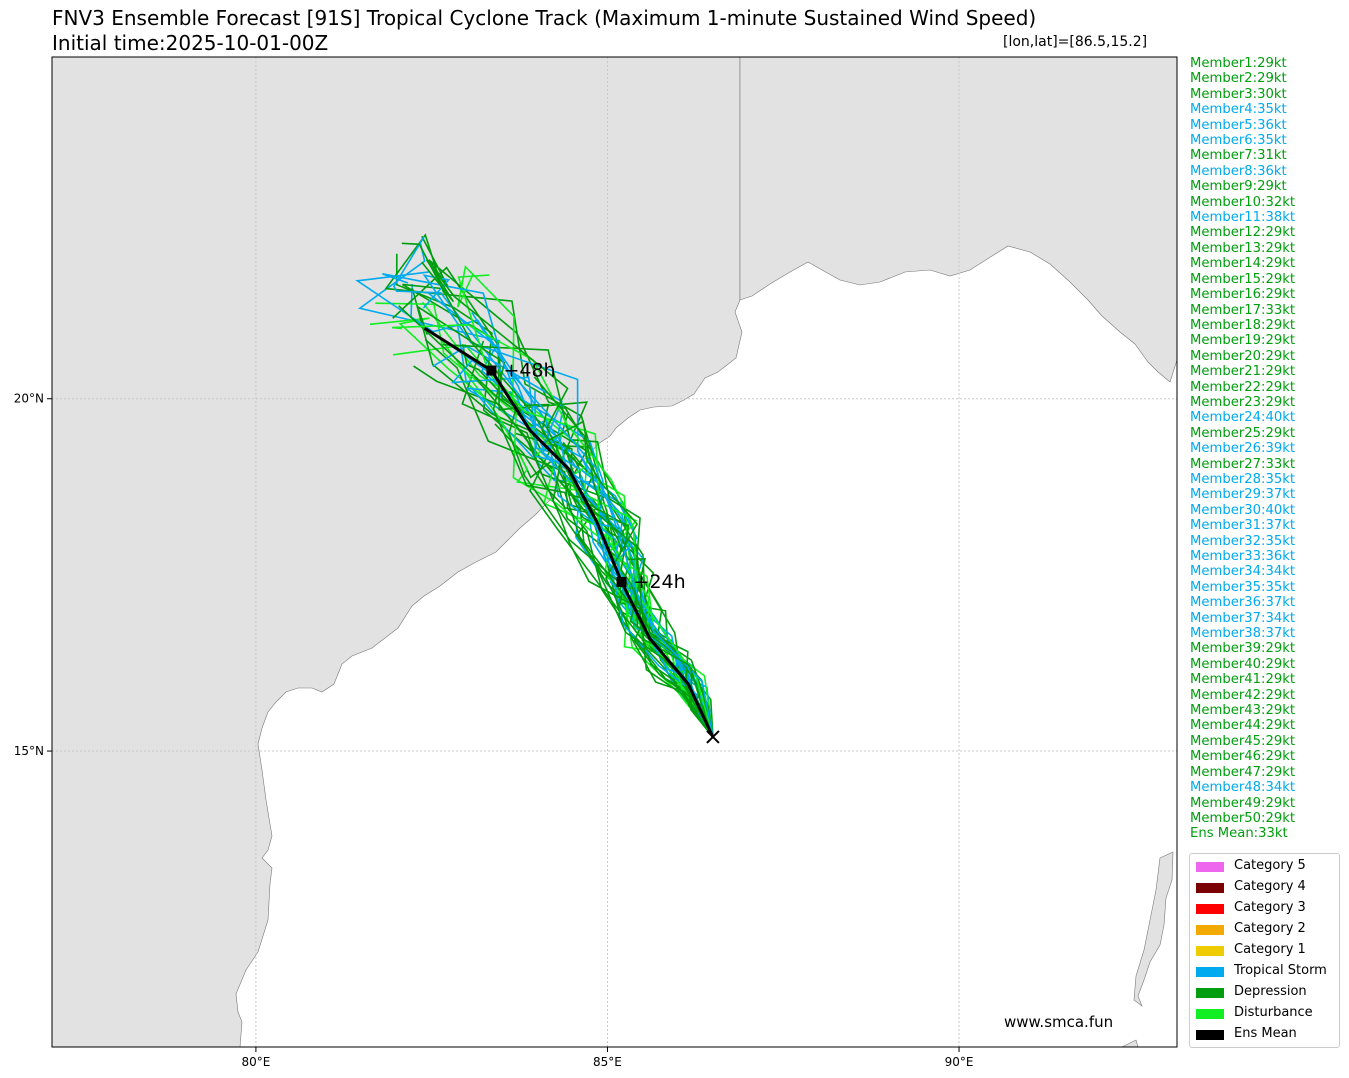 The width and height of the screenshot is (1349, 1078). I want to click on member-intensity: Member8:36kt, so click(1238, 171).